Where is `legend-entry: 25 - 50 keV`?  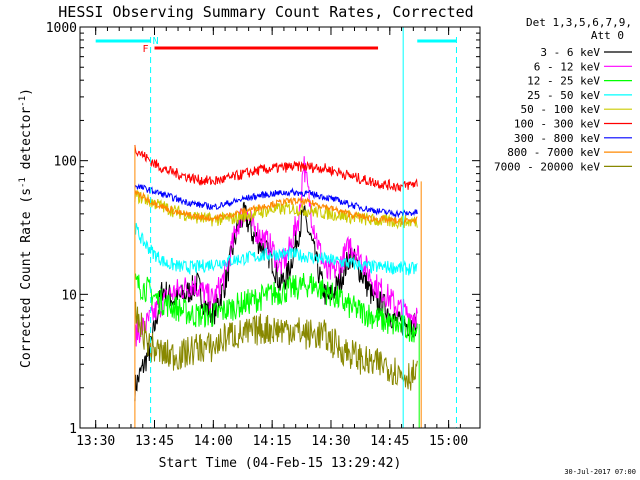
legend-entry: 25 - 50 keV is located at coordinates (563, 95).